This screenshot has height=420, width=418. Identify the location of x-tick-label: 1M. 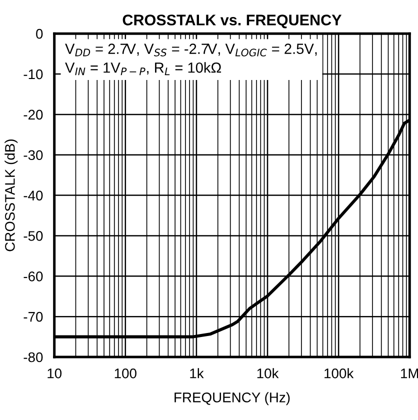
(409, 373).